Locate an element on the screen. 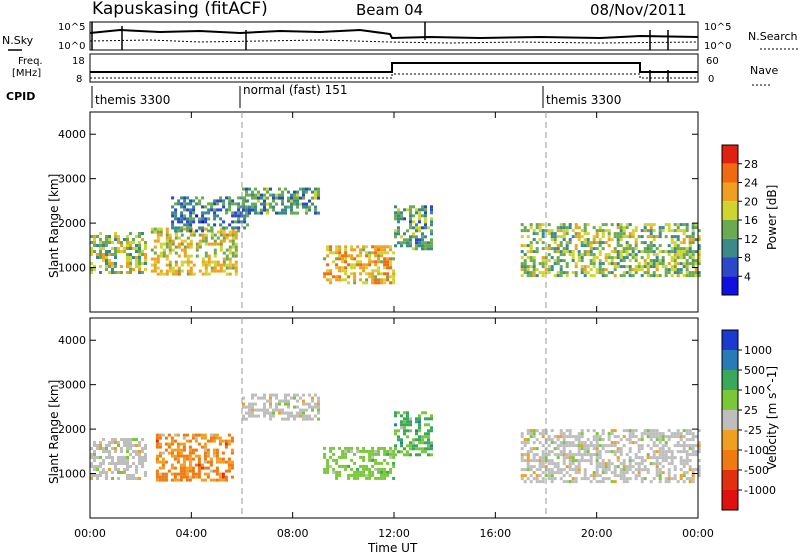  colorbar-tick-label: 4 is located at coordinates (747, 276).